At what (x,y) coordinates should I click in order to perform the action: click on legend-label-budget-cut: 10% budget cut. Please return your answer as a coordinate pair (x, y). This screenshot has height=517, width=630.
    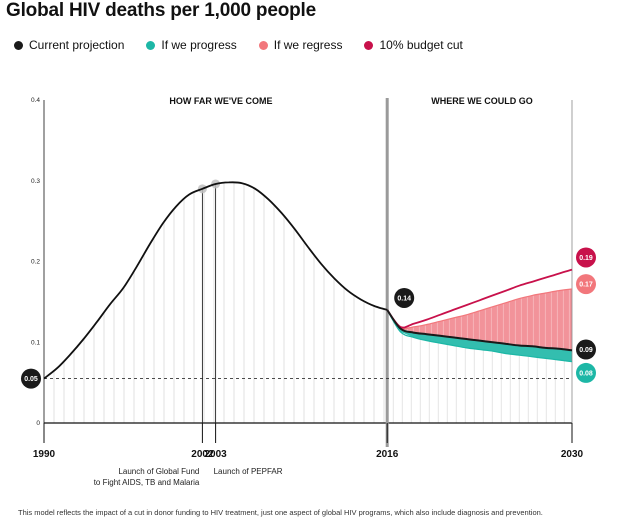
    Looking at the image, I should click on (421, 45).